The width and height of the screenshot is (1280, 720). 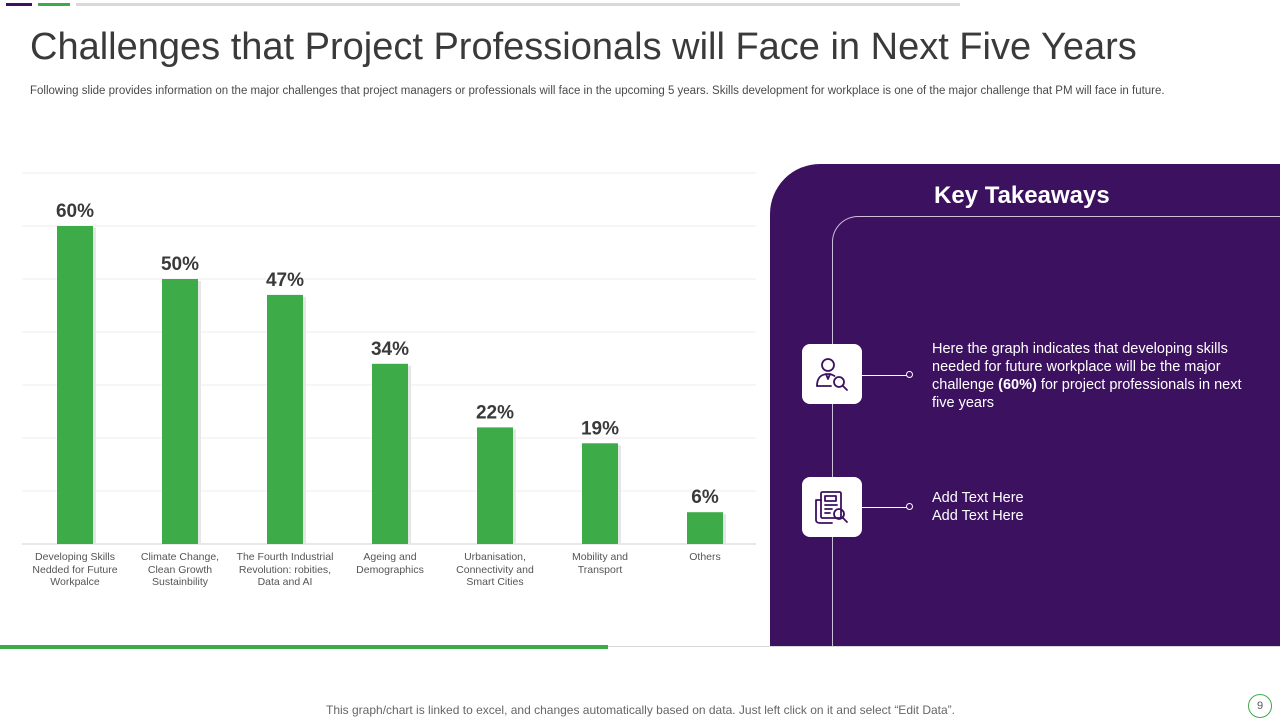 What do you see at coordinates (600, 569) in the screenshot?
I see `category-label-line: Transport` at bounding box center [600, 569].